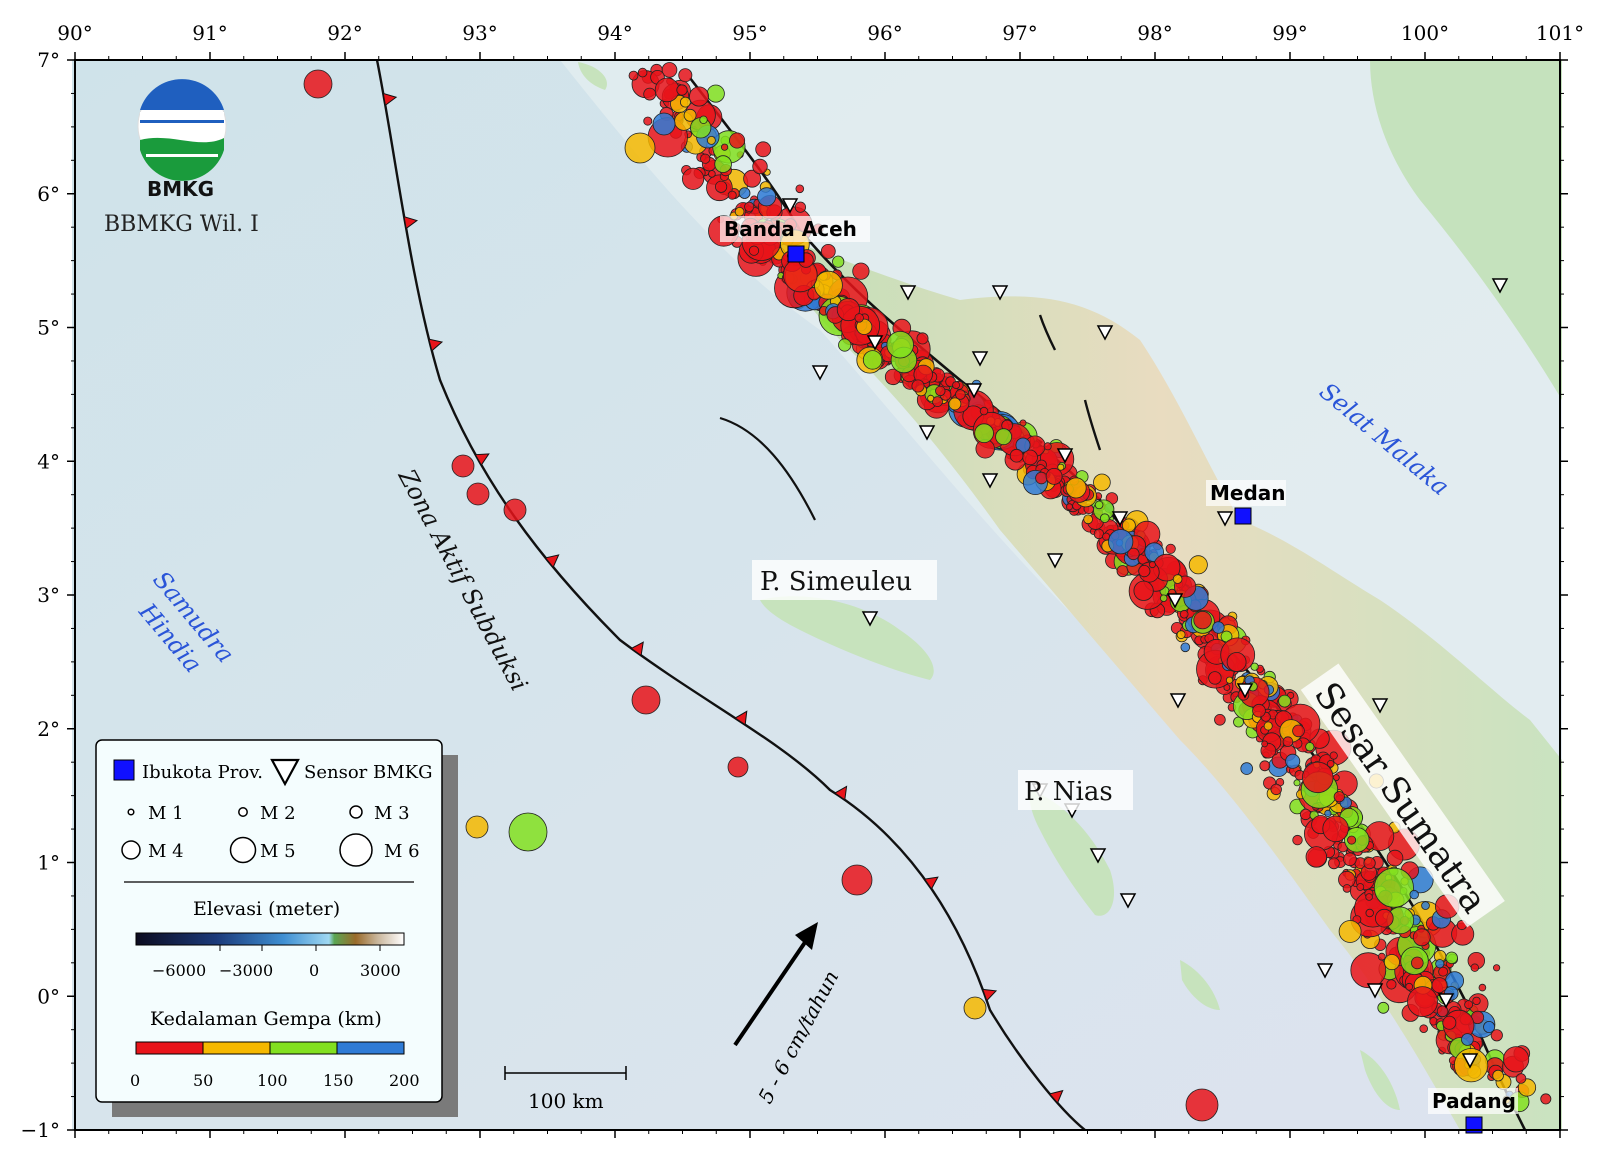 The height and width of the screenshot is (1169, 1600). What do you see at coordinates (790, 229) in the screenshot?
I see `city-label-banda-aceh: Banda Aceh` at bounding box center [790, 229].